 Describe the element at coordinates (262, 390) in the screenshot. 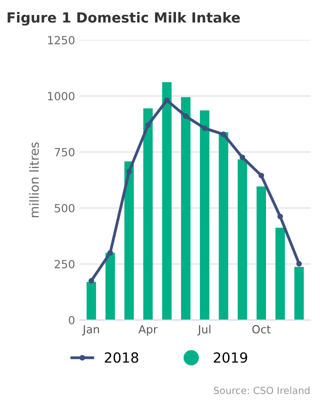

I see `source-note: Source: CSO Ireland` at that location.